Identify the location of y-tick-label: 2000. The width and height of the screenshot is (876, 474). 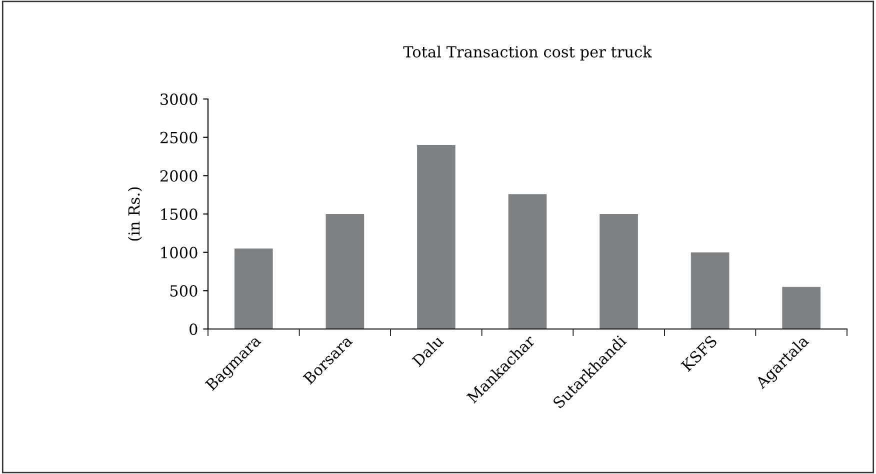
(179, 176).